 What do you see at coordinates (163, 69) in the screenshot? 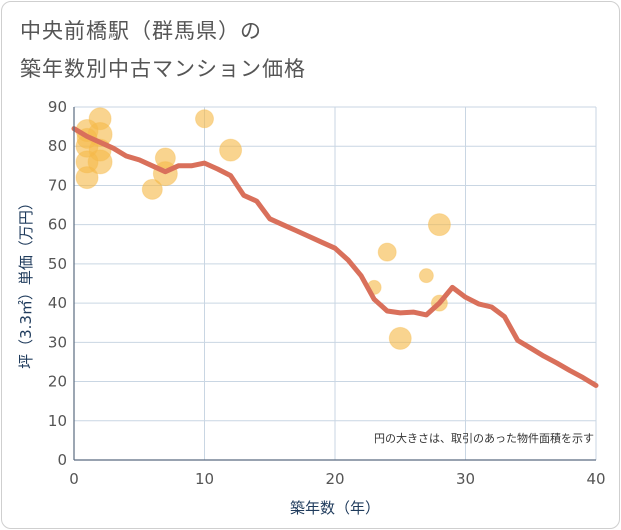
I see `chart-title-line2: 築年数別中古マンション価格` at bounding box center [163, 69].